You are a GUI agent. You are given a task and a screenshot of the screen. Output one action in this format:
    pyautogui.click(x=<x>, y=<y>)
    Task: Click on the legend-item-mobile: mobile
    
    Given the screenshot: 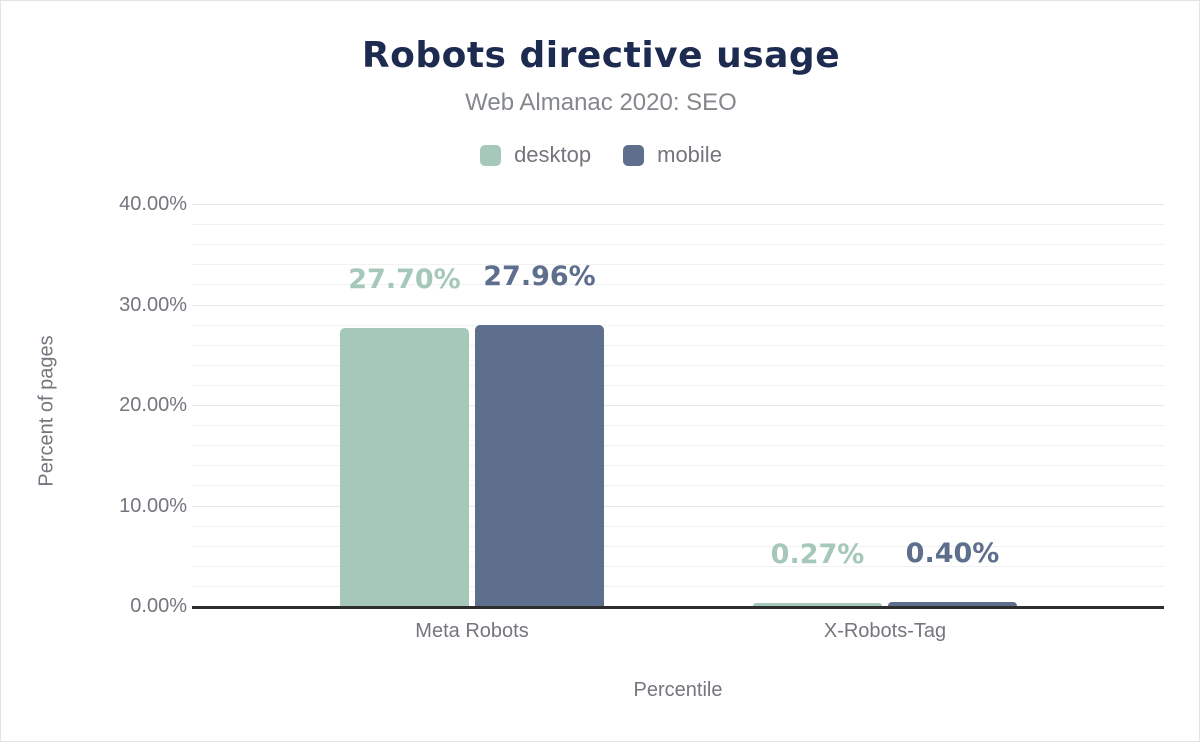 What is the action you would take?
    pyautogui.click(x=672, y=155)
    